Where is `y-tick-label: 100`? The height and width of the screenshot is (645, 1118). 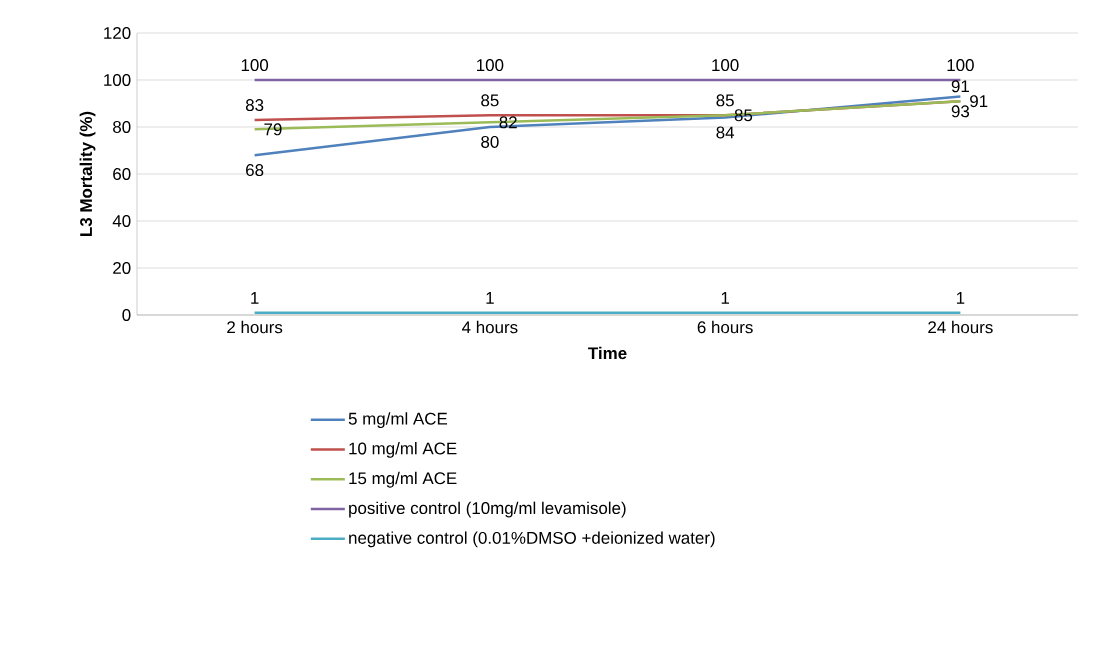 y-tick-label: 100 is located at coordinates (117, 80).